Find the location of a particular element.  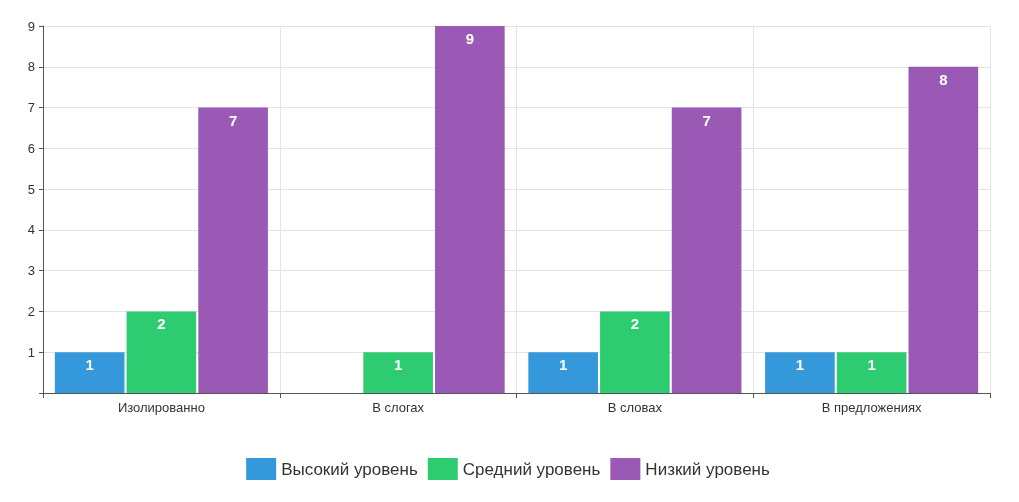

y-tick-label: 9 is located at coordinates (31, 26).